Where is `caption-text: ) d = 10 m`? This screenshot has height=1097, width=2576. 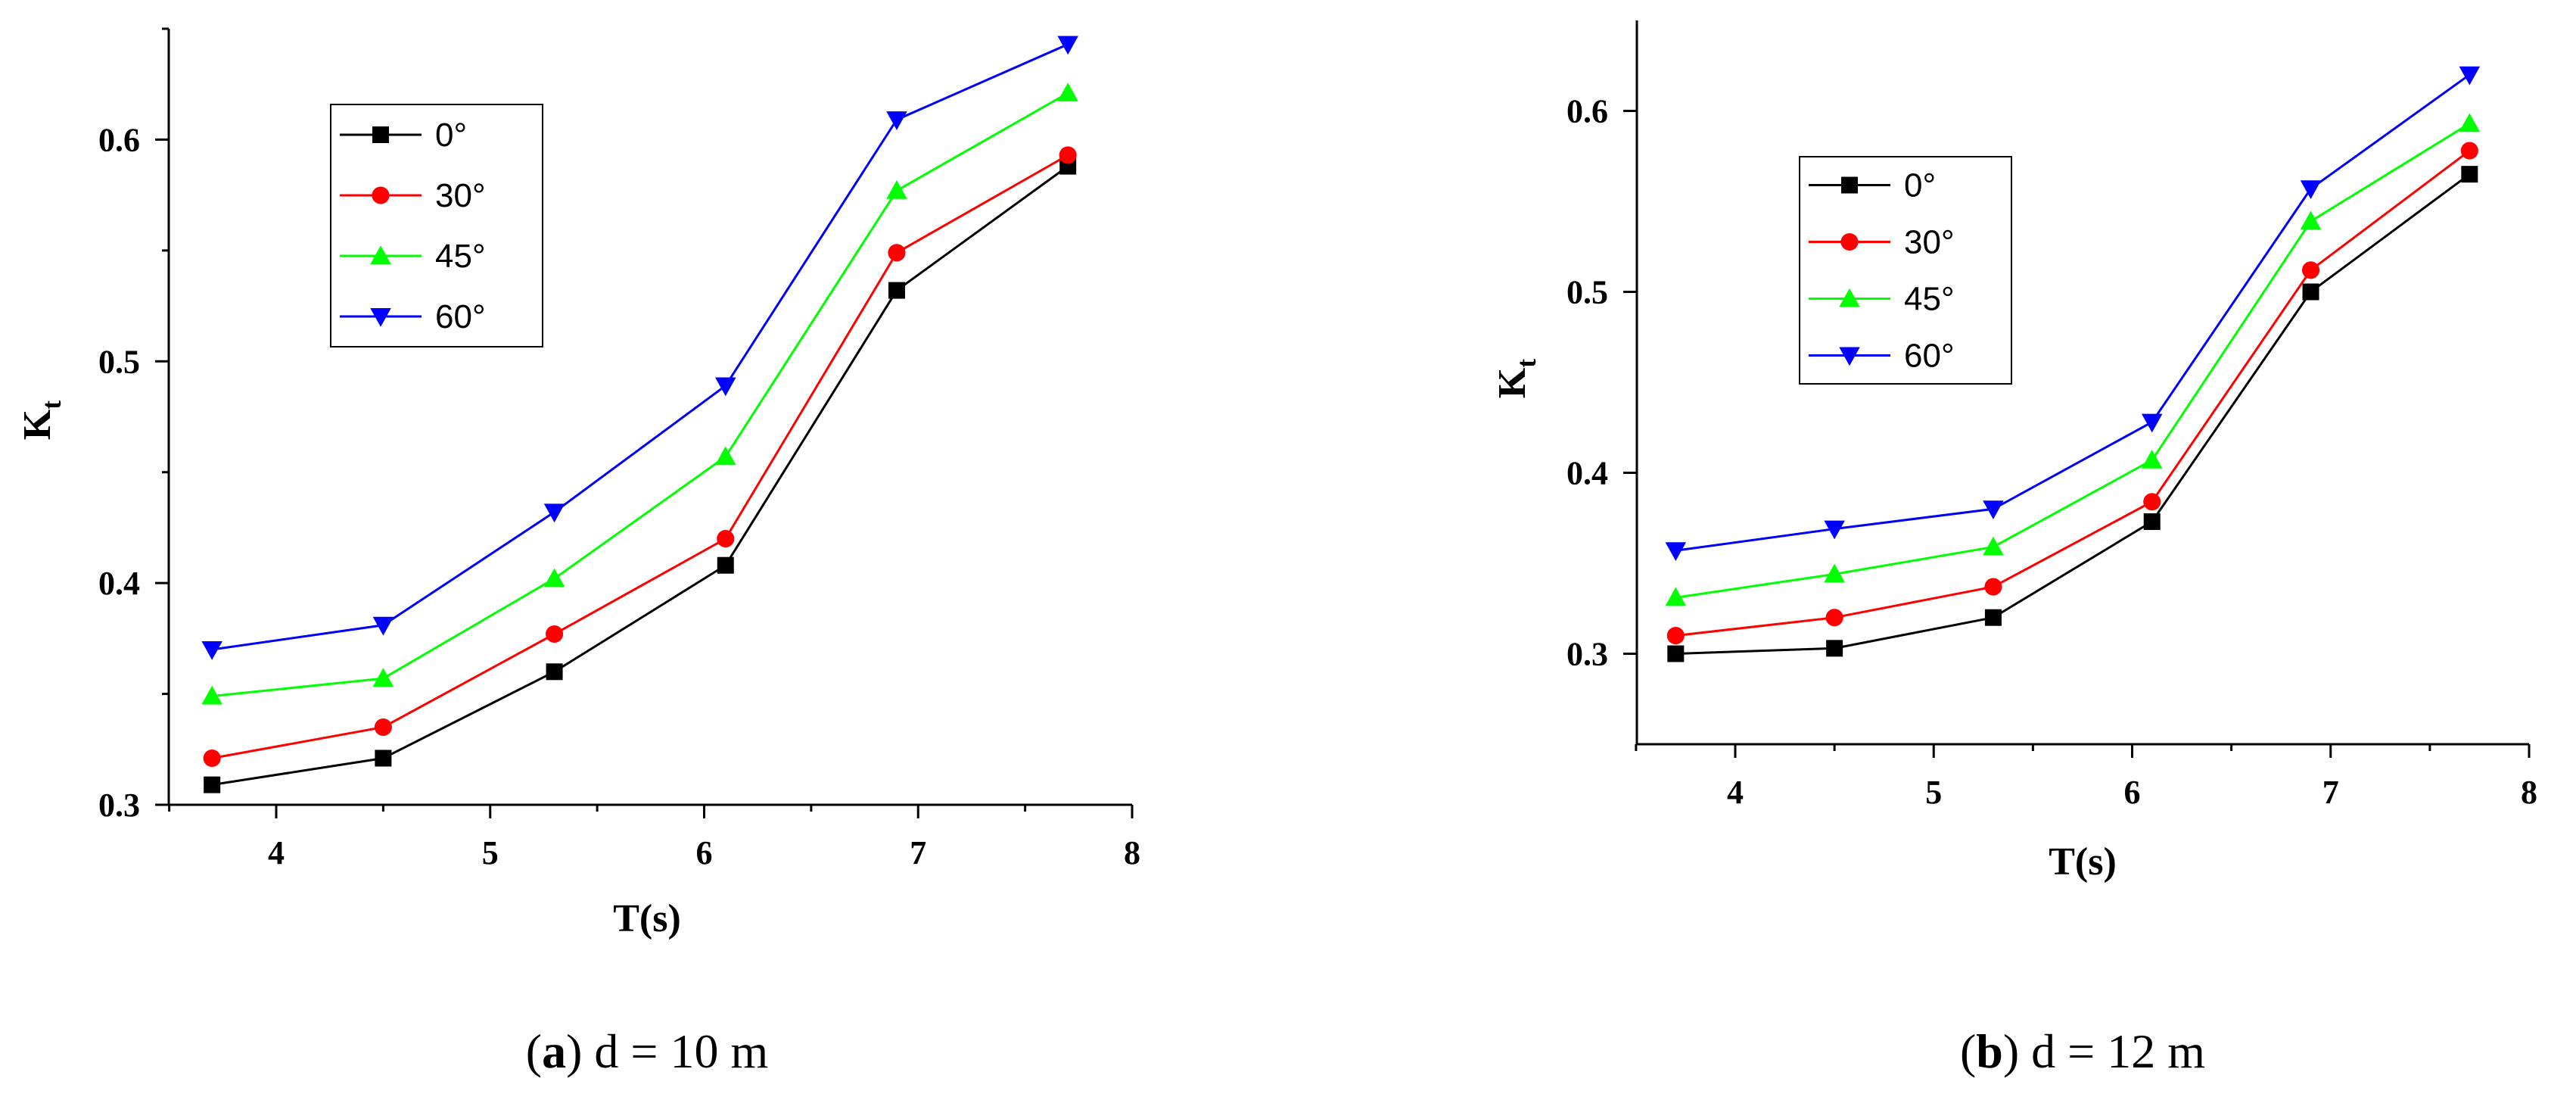
caption-text: ) d = 10 m is located at coordinates (667, 1051).